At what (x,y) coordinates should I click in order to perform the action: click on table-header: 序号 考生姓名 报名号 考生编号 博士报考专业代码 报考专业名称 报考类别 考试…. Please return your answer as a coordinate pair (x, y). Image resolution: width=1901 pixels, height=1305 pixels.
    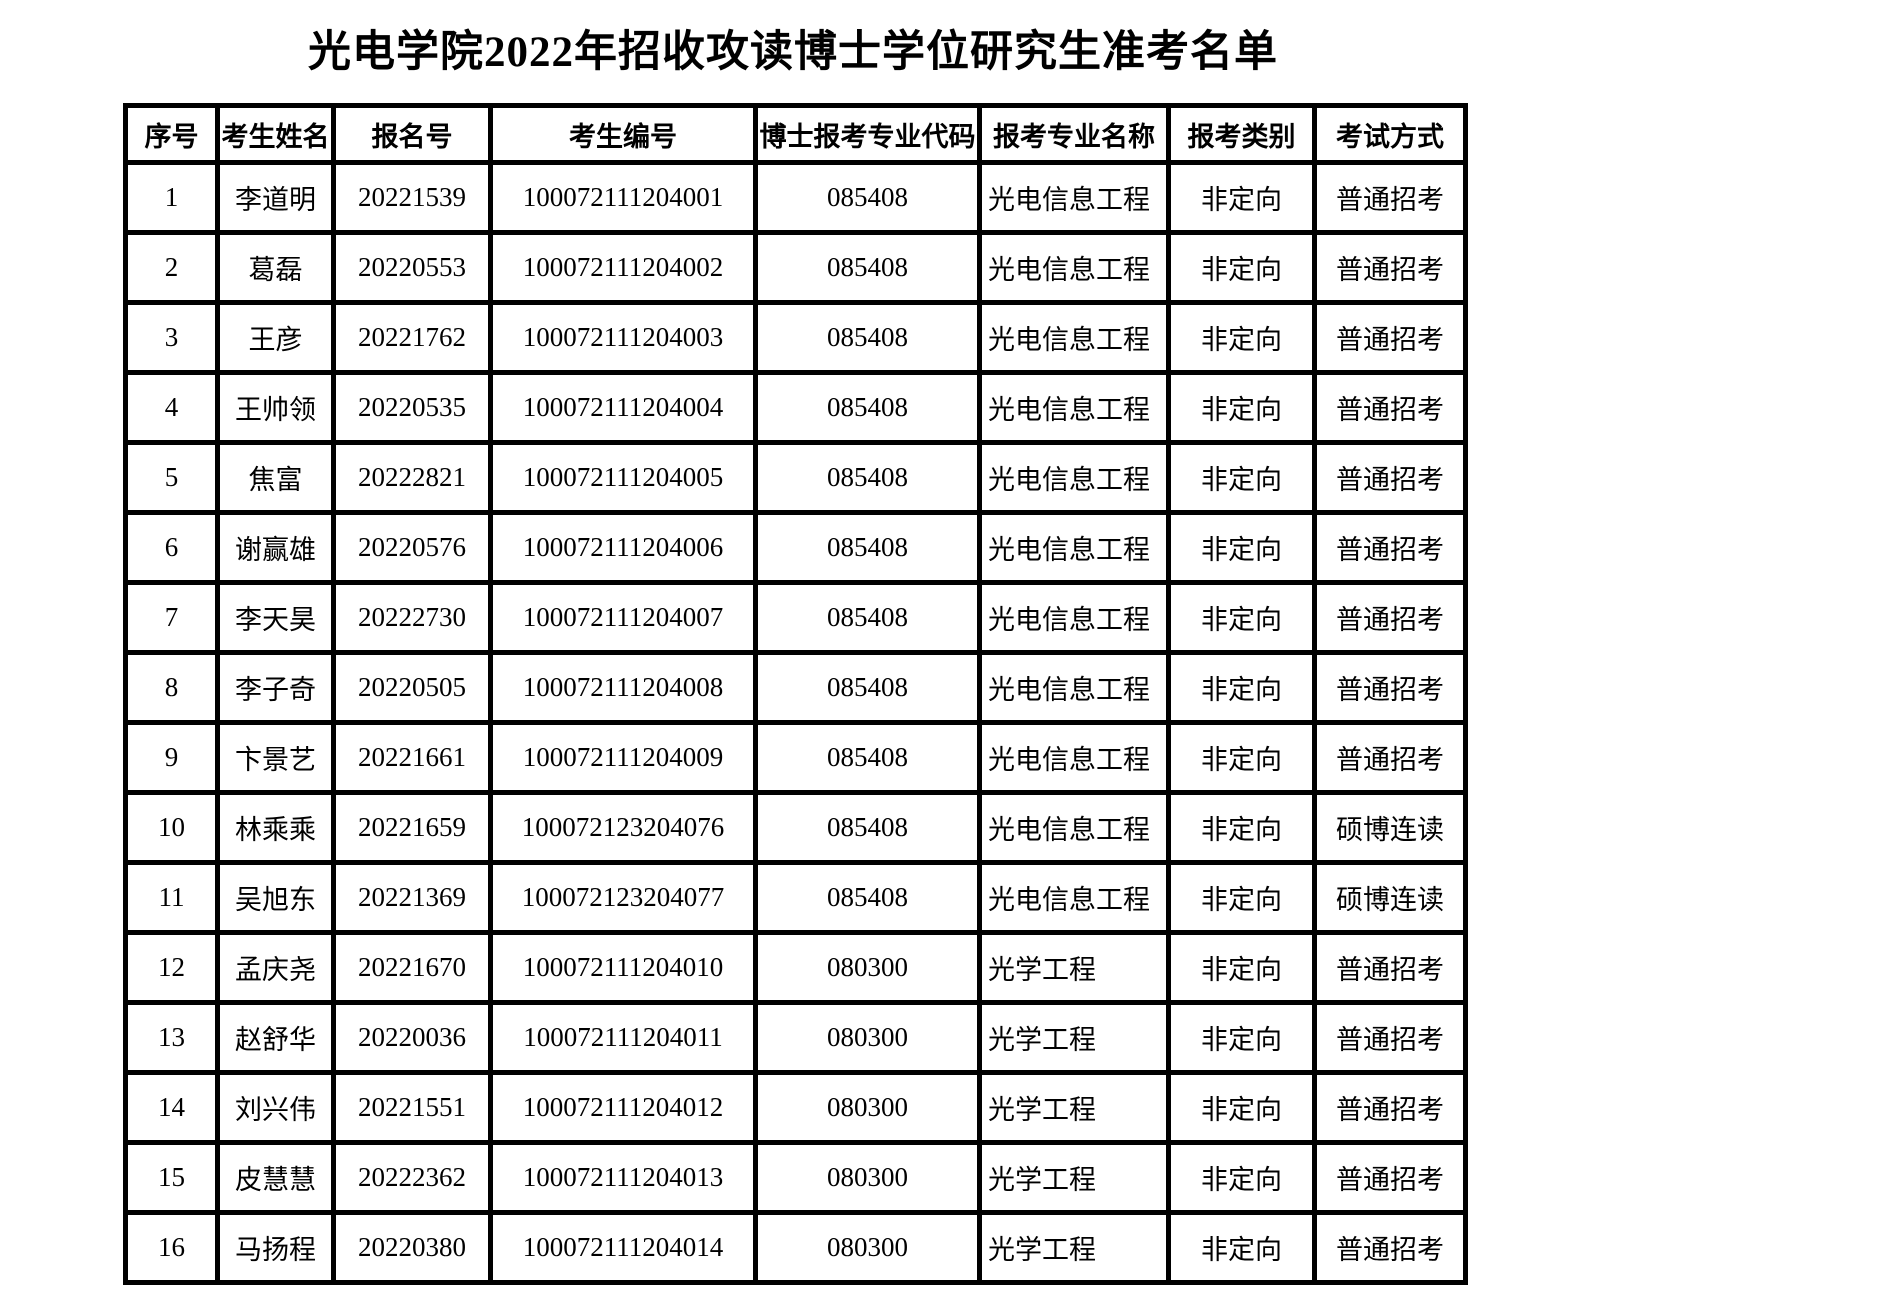
    Looking at the image, I should click on (795, 134).